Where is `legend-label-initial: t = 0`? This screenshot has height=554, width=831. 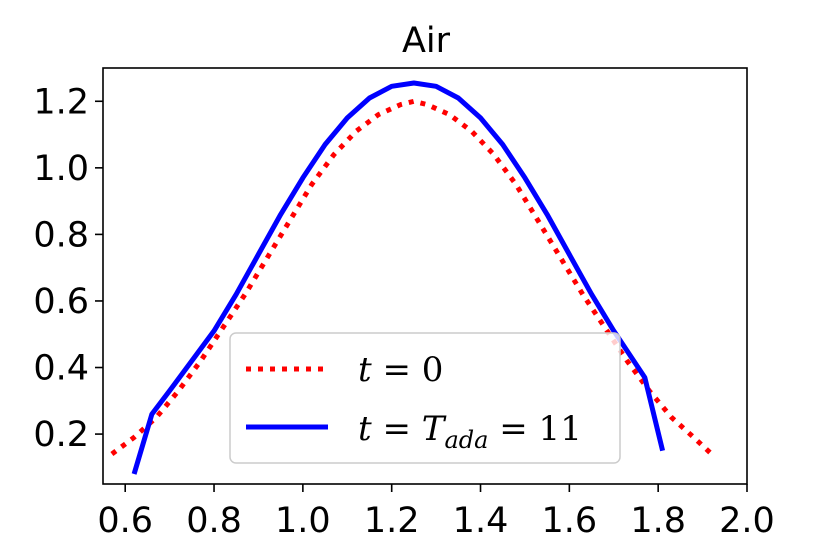 legend-label-initial: t = 0 is located at coordinates (400, 370).